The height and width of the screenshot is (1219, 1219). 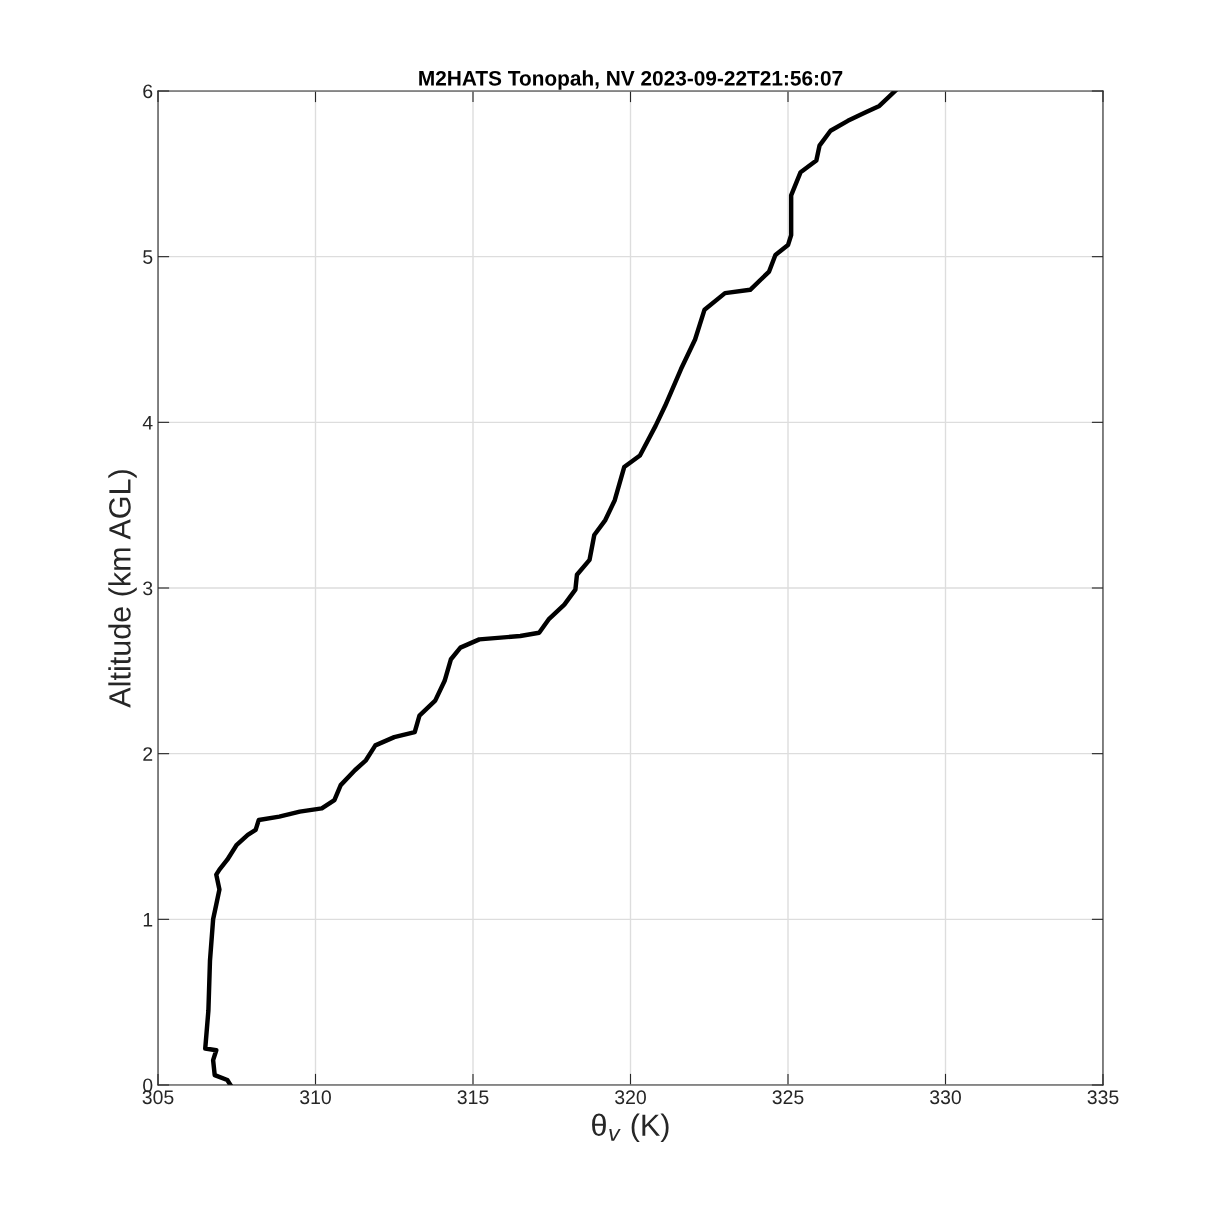 What do you see at coordinates (945, 1097) in the screenshot?
I see `x-tick-label: 330` at bounding box center [945, 1097].